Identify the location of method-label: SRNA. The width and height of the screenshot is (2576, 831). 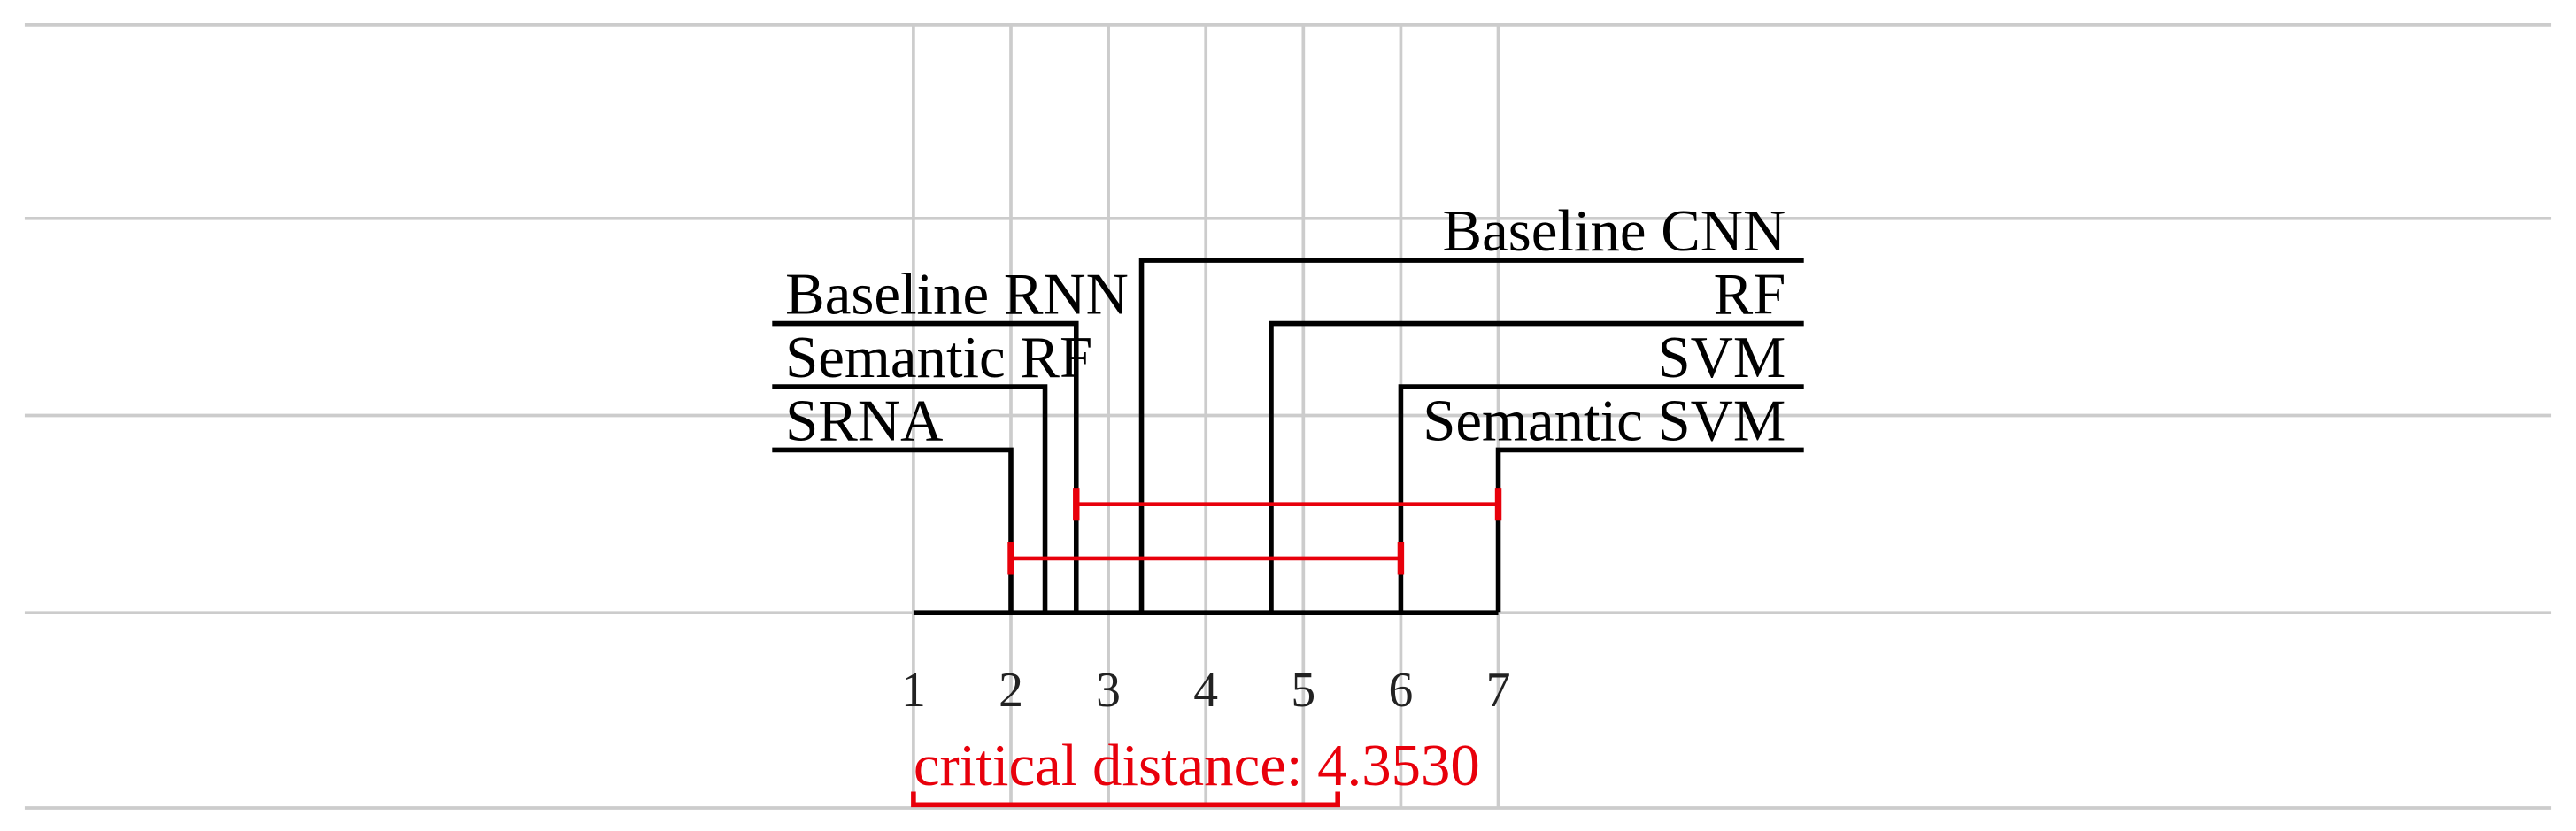
(864, 420).